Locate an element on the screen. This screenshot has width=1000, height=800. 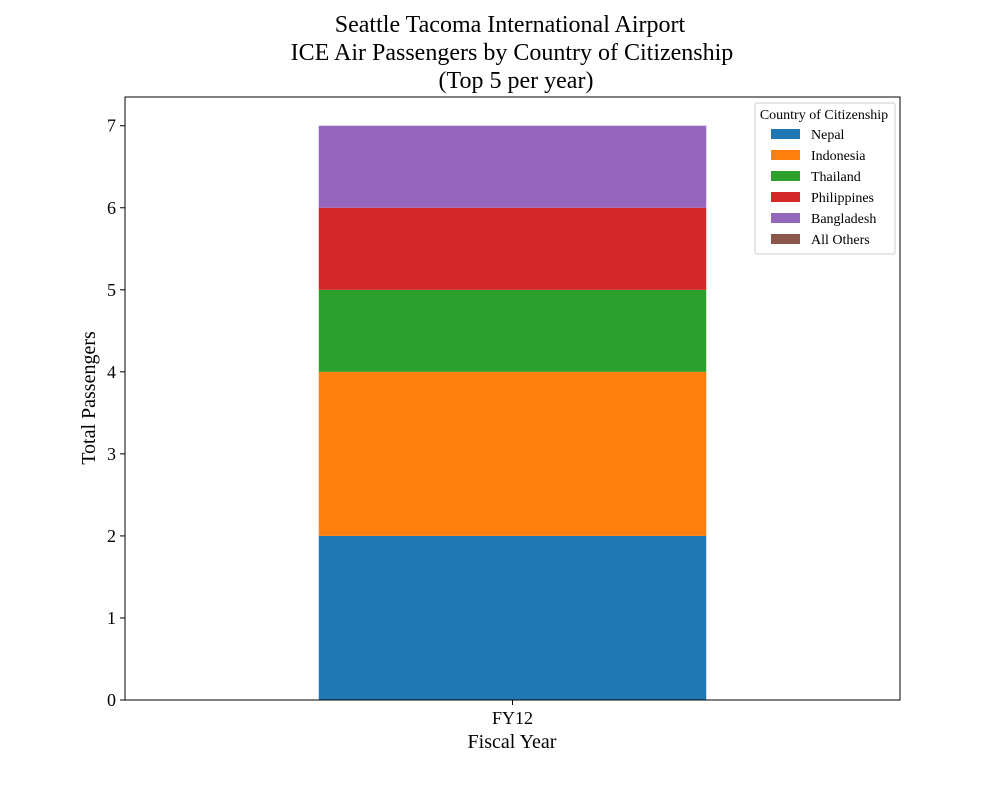
y-tick-label: 3 is located at coordinates (111, 454).